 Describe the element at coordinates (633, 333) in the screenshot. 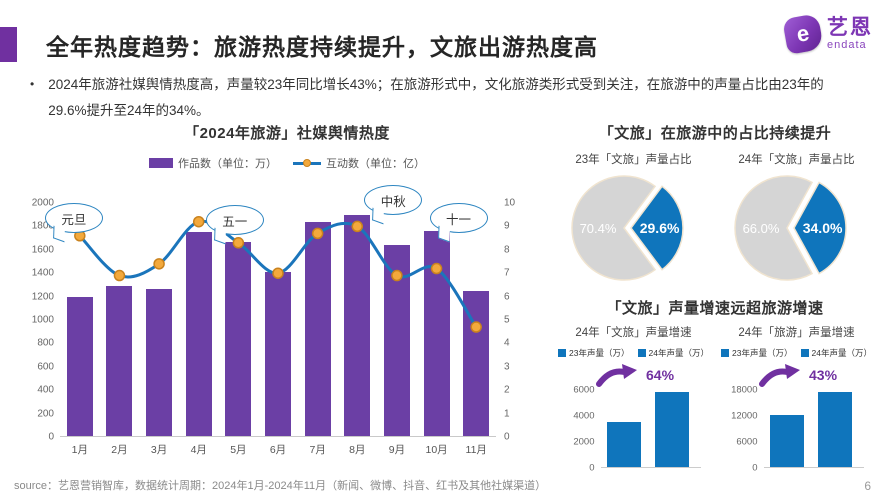

I see `mini-wenlv-subtitle: 24年「文旅」声量增速` at that location.